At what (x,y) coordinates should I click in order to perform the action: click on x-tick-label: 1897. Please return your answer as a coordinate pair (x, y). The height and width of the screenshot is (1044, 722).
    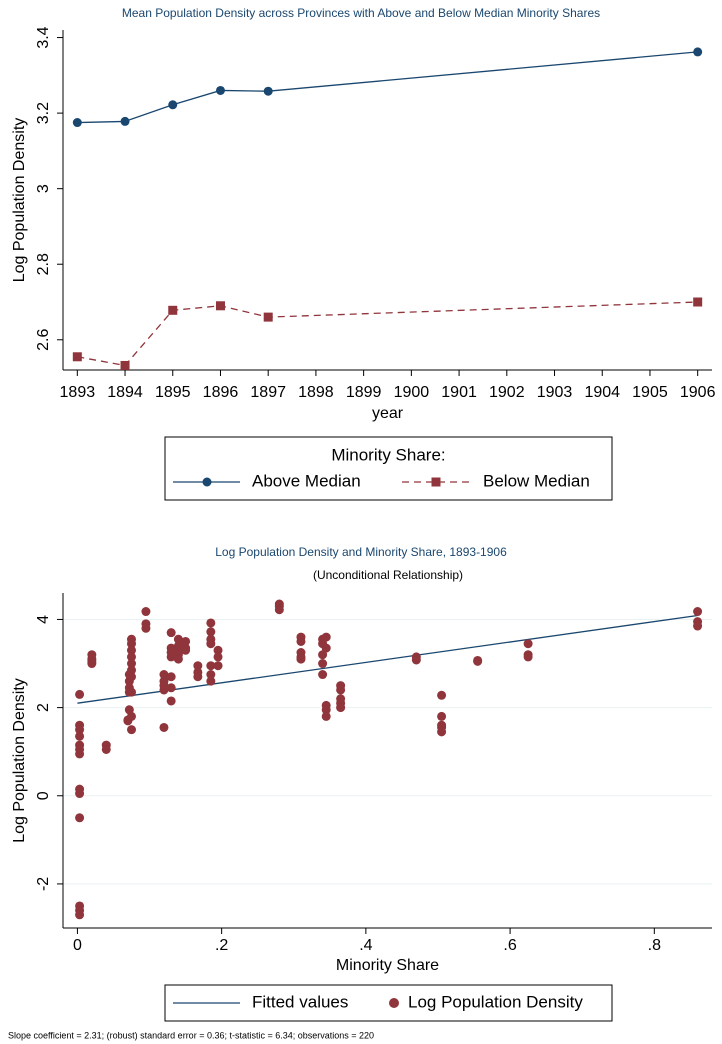
    Looking at the image, I should click on (268, 392).